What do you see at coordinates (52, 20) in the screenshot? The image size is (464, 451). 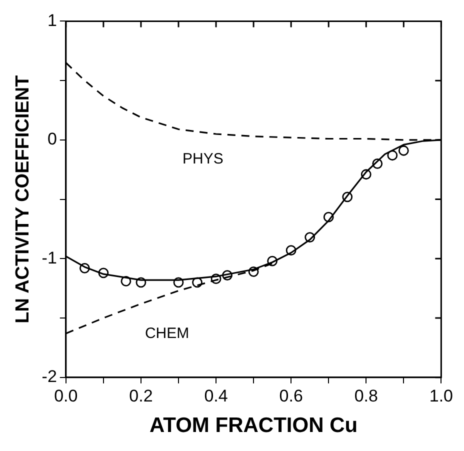 I see `y-tick-label: 1` at bounding box center [52, 20].